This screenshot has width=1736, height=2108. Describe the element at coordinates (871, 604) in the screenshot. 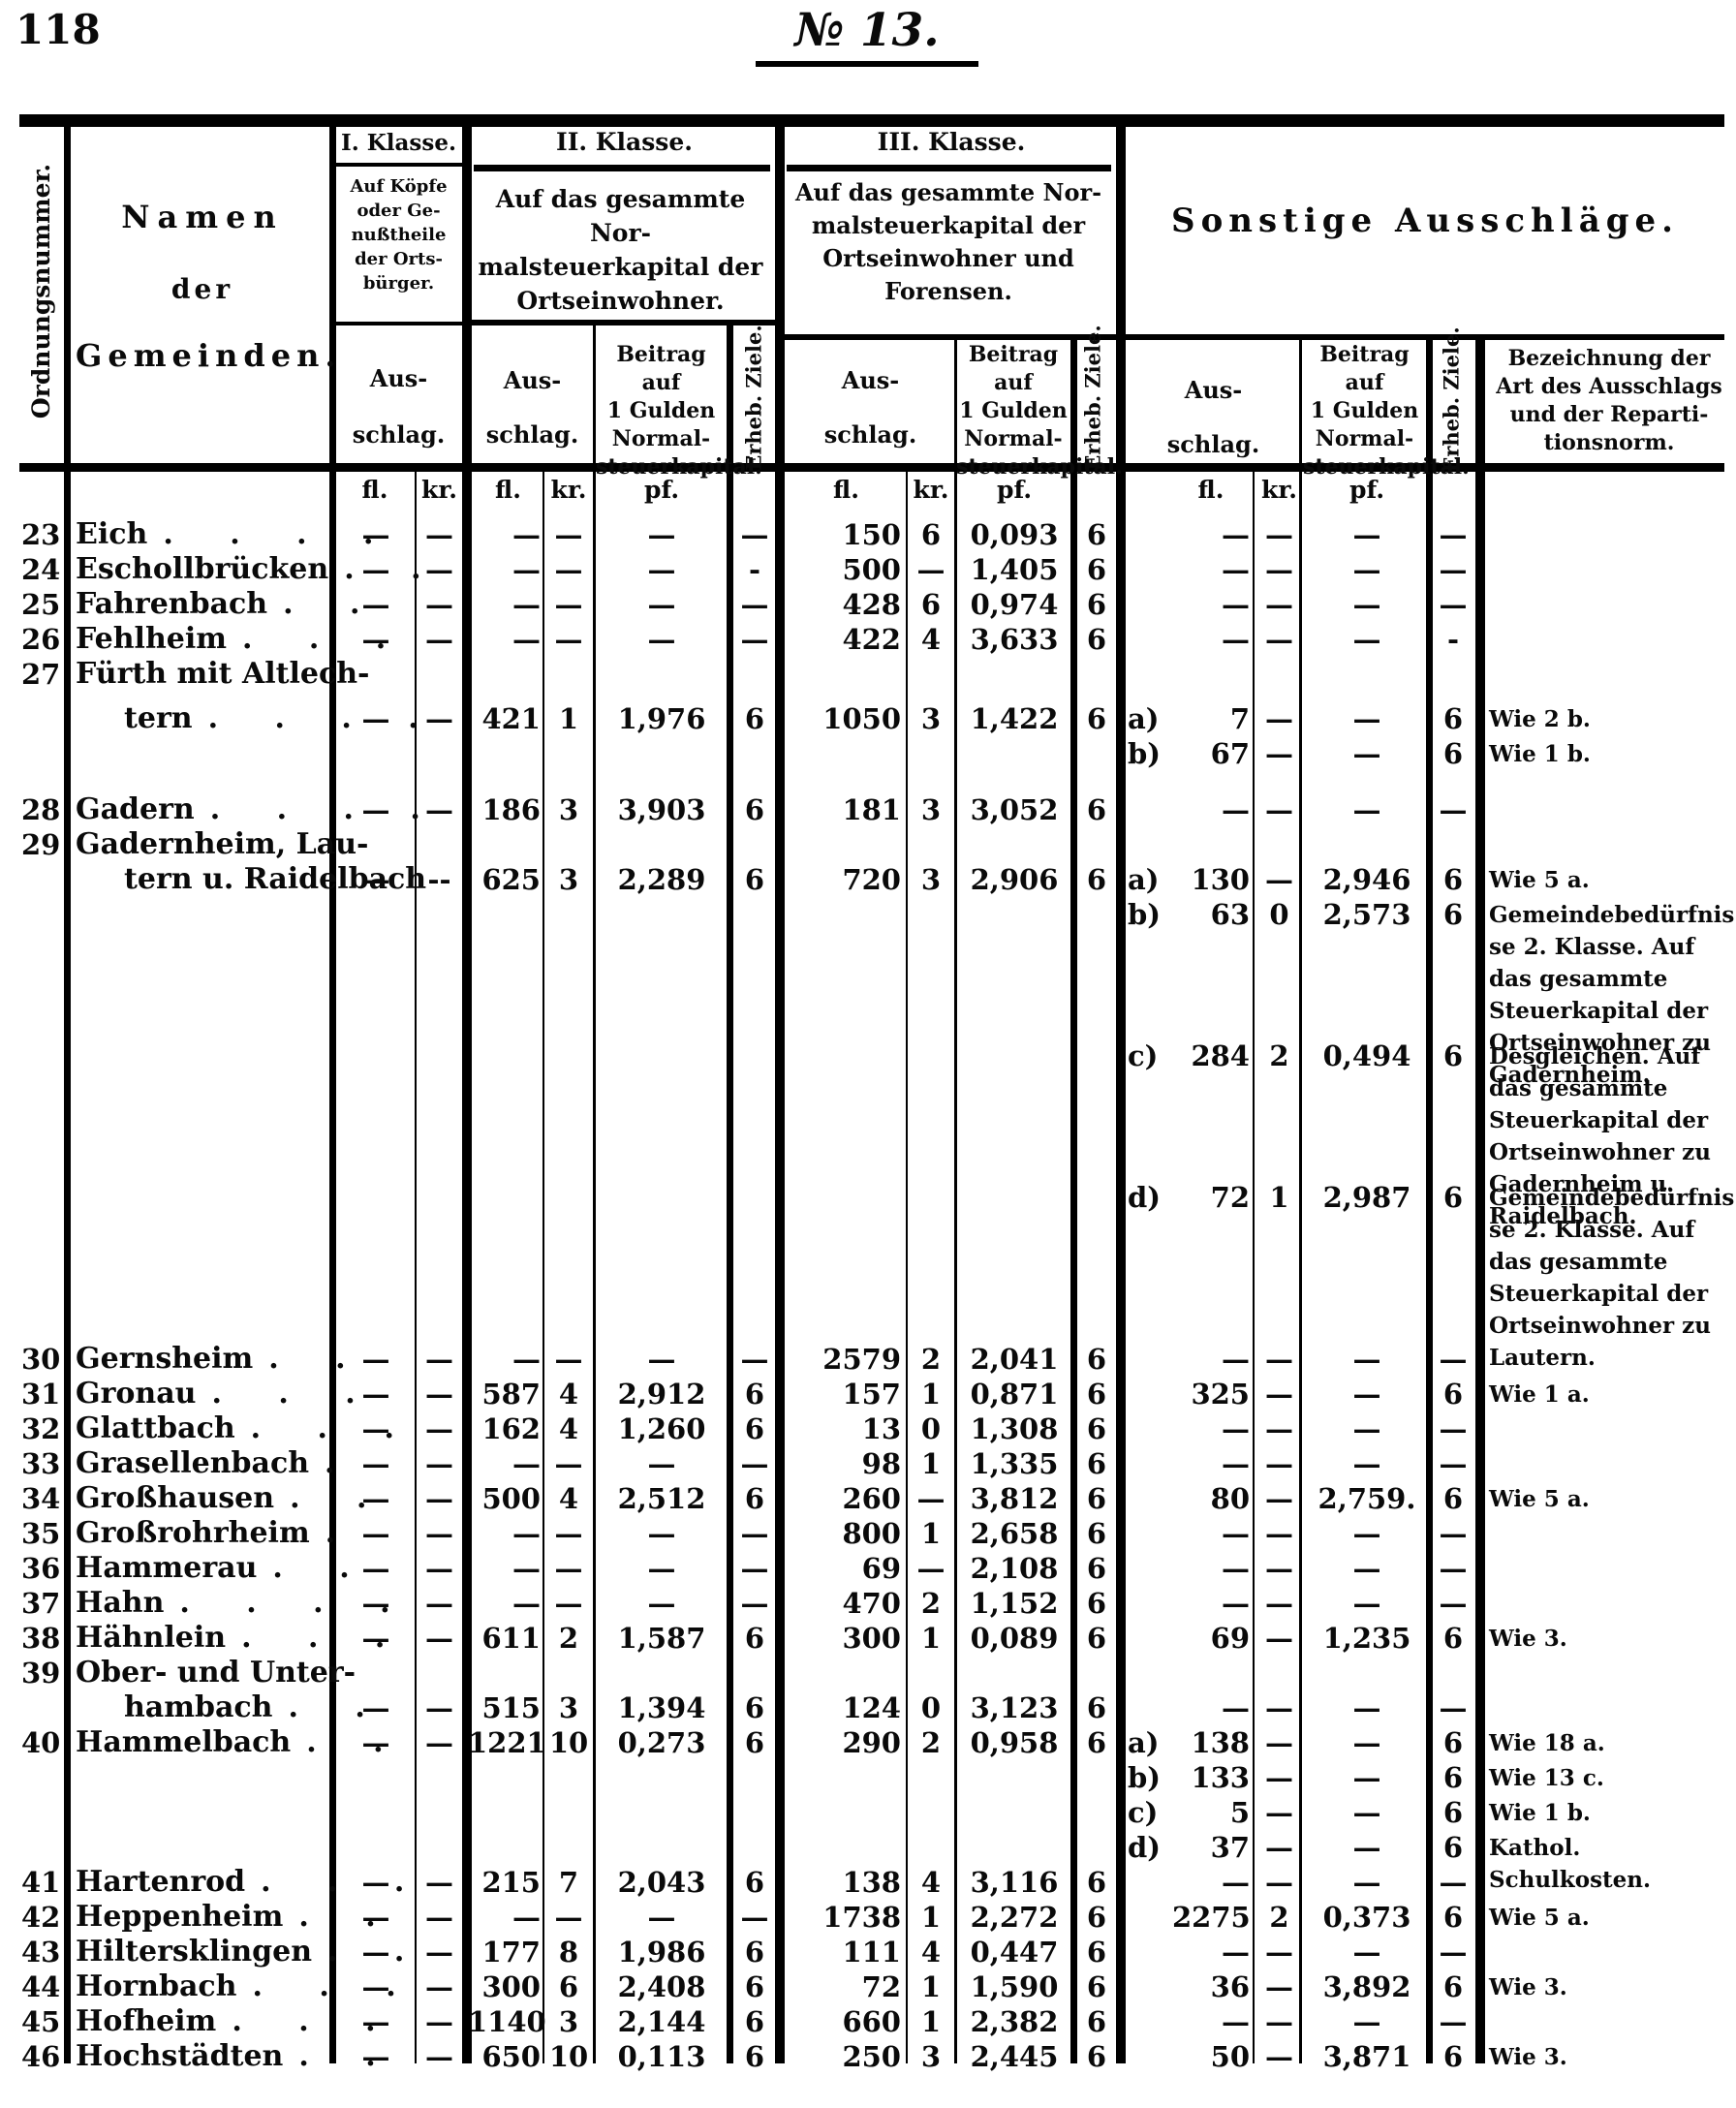

I see `cell-f3: 428` at that location.